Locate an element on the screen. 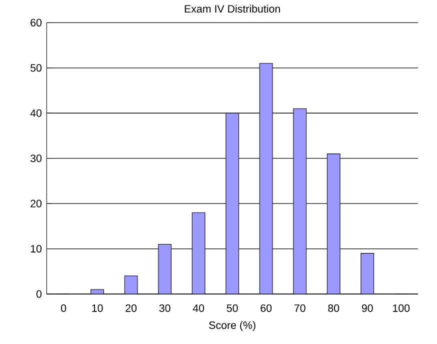  x-tick-label: 40 is located at coordinates (198, 308).